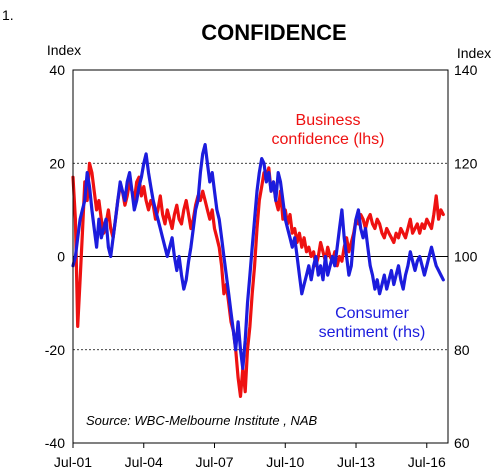 The height and width of the screenshot is (472, 500). I want to click on consumer-sentiment-label: Consumer, so click(372, 313).